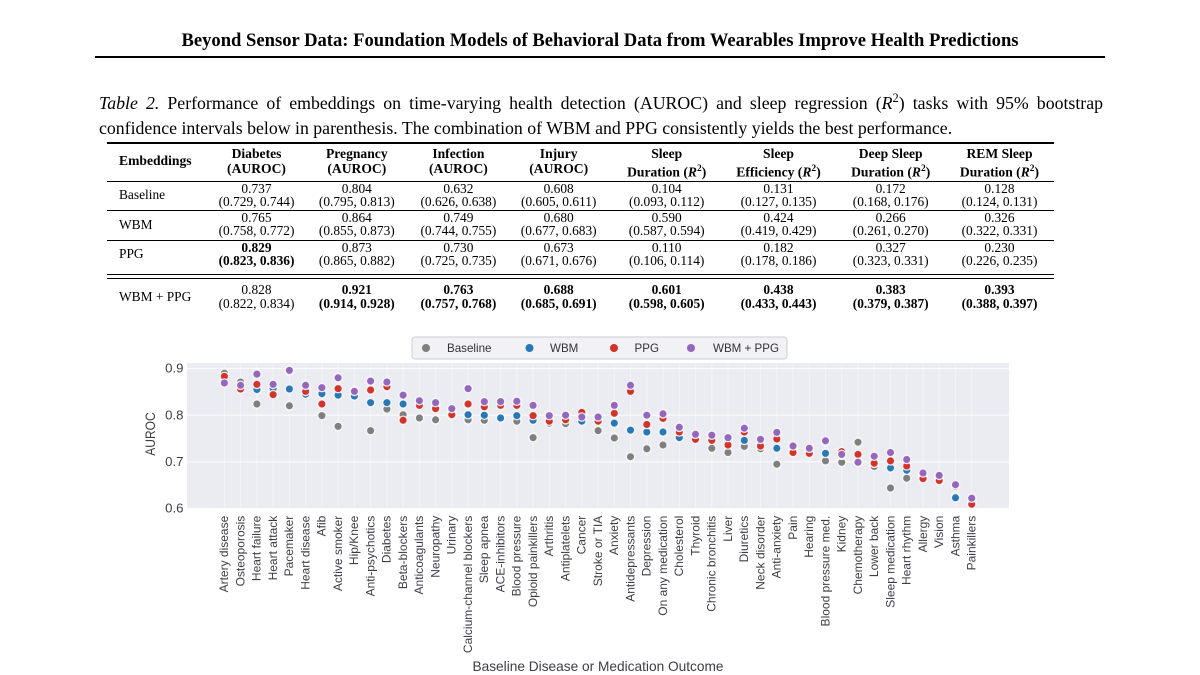  Describe the element at coordinates (695, 536) in the screenshot. I see `svg-text: Thyroid` at that location.